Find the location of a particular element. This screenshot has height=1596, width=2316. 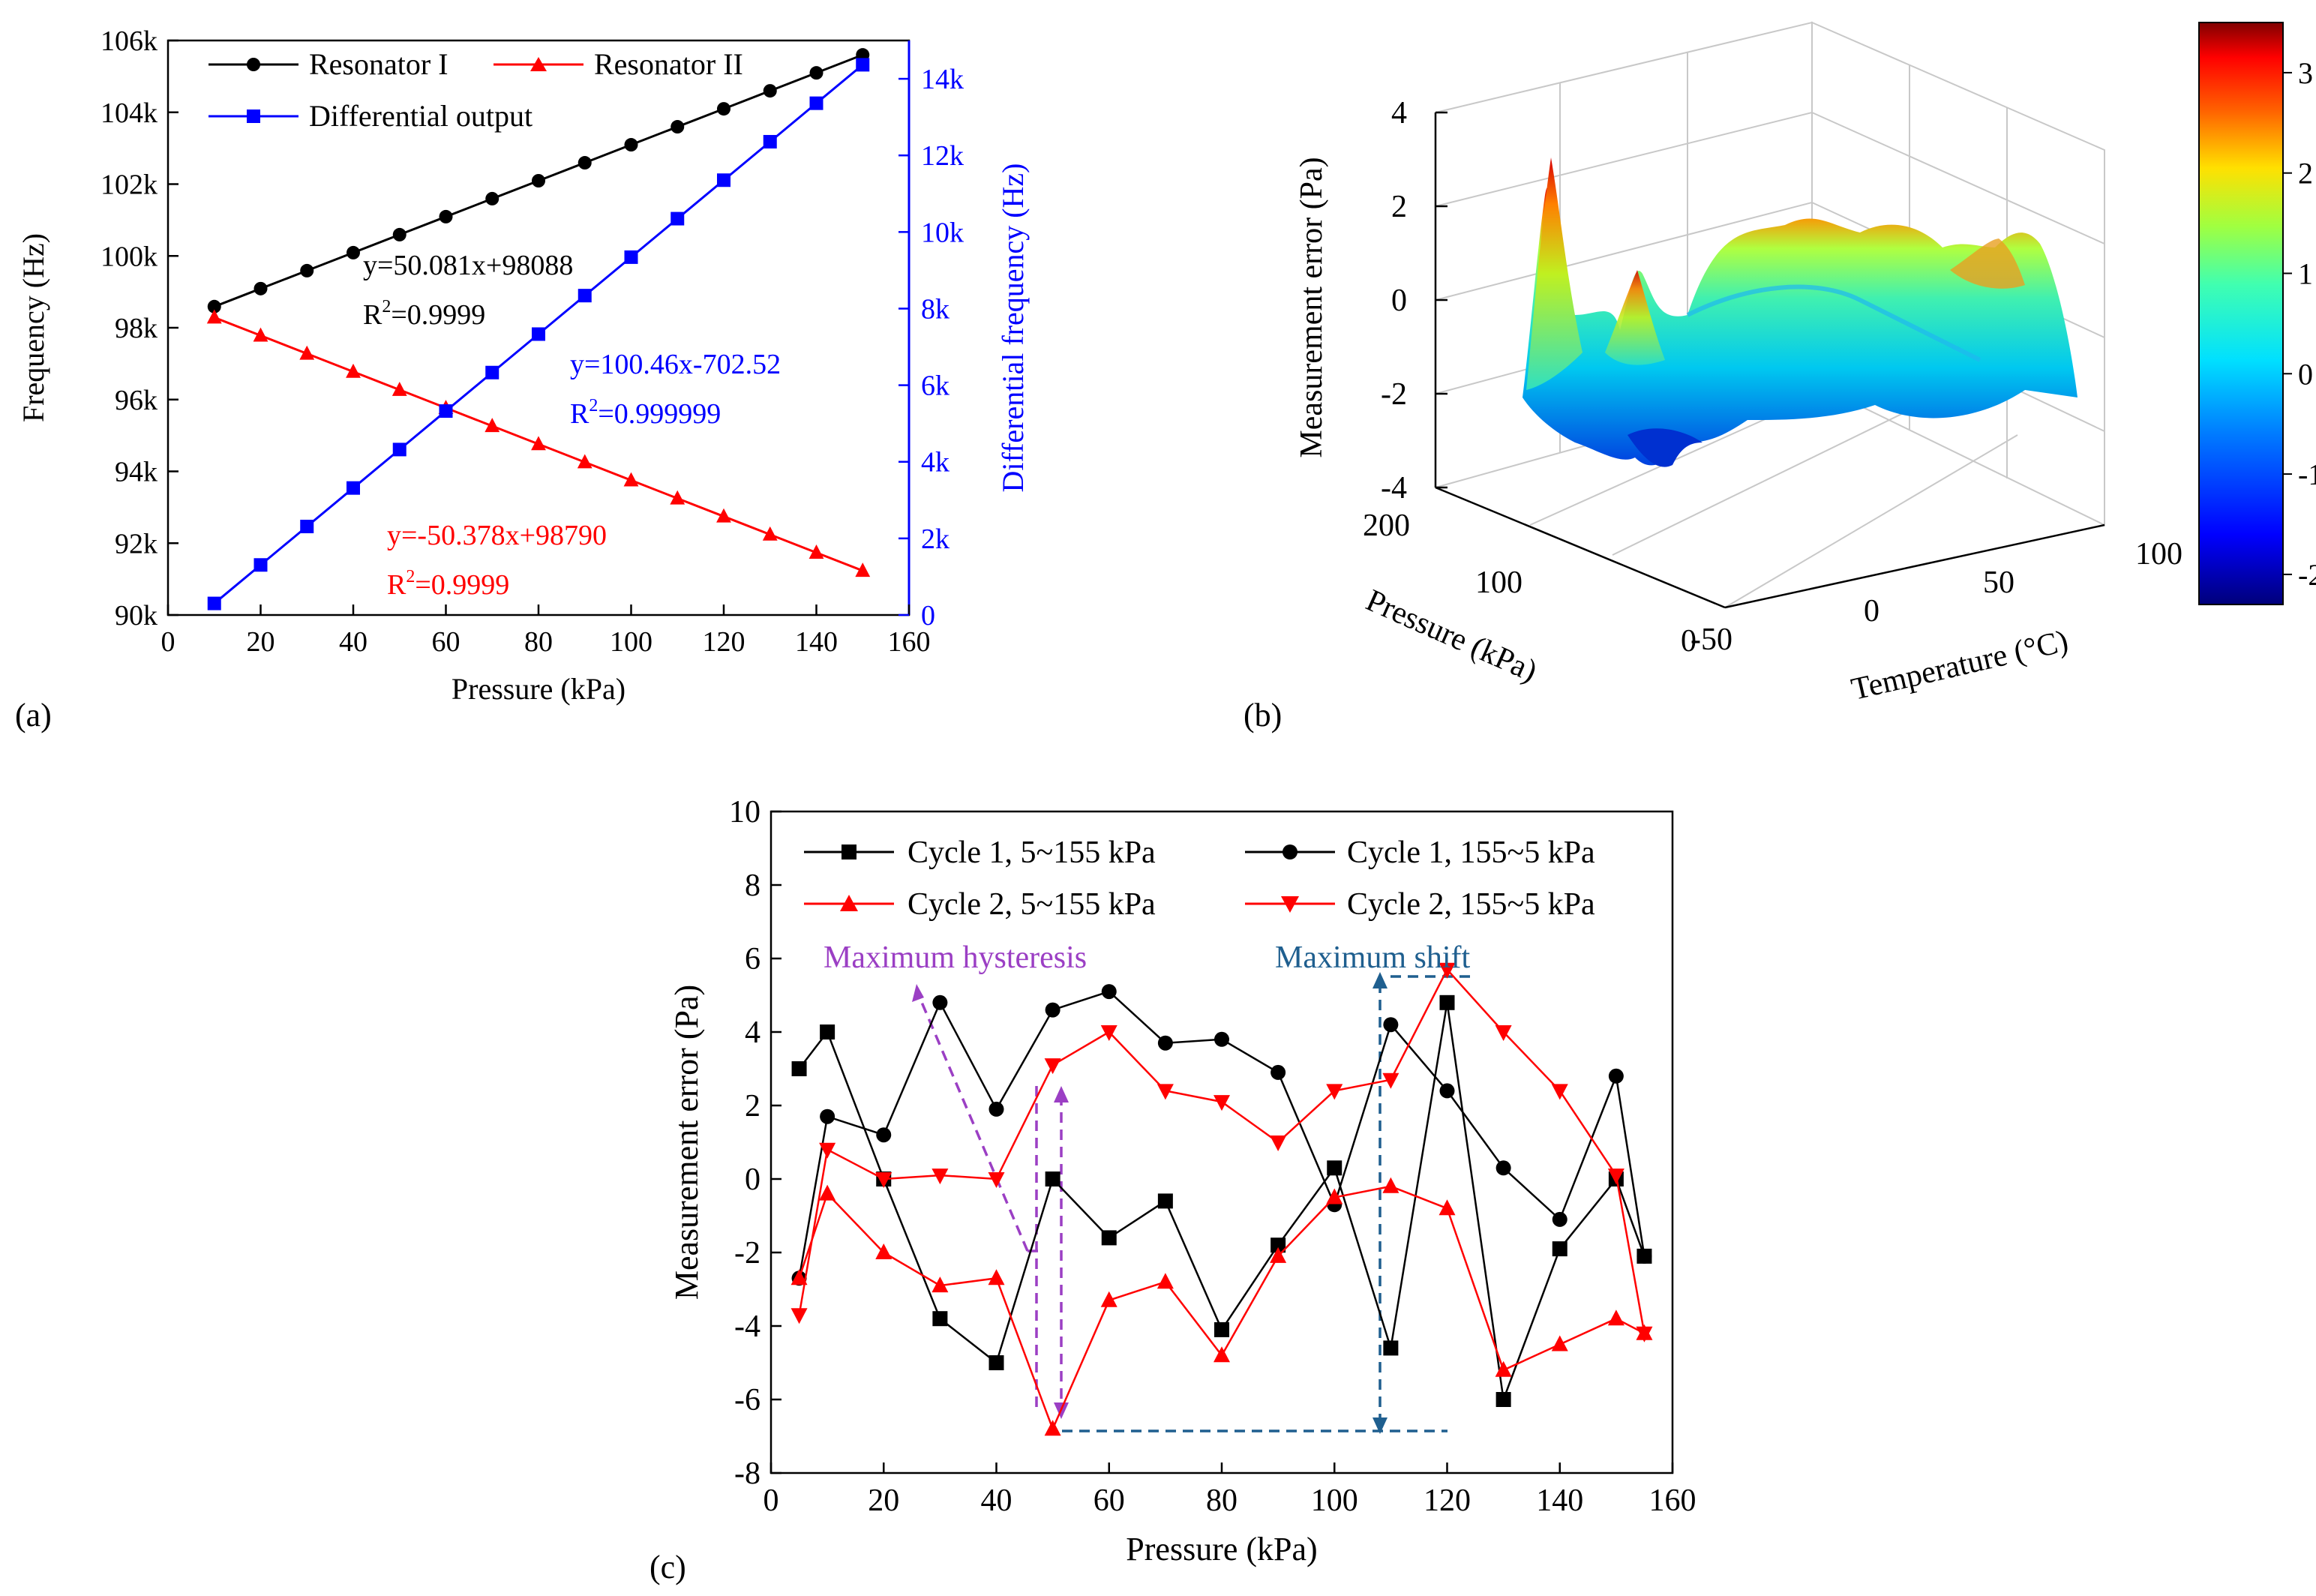

panel-b-label: (b) is located at coordinates (1263, 715).